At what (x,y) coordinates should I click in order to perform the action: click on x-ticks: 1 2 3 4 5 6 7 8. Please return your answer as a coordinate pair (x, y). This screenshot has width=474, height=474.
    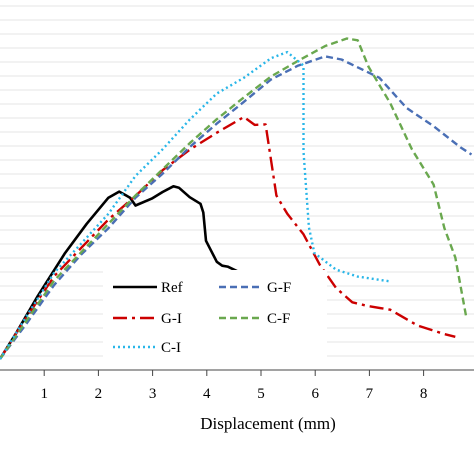
    Looking at the image, I should click on (233, 386).